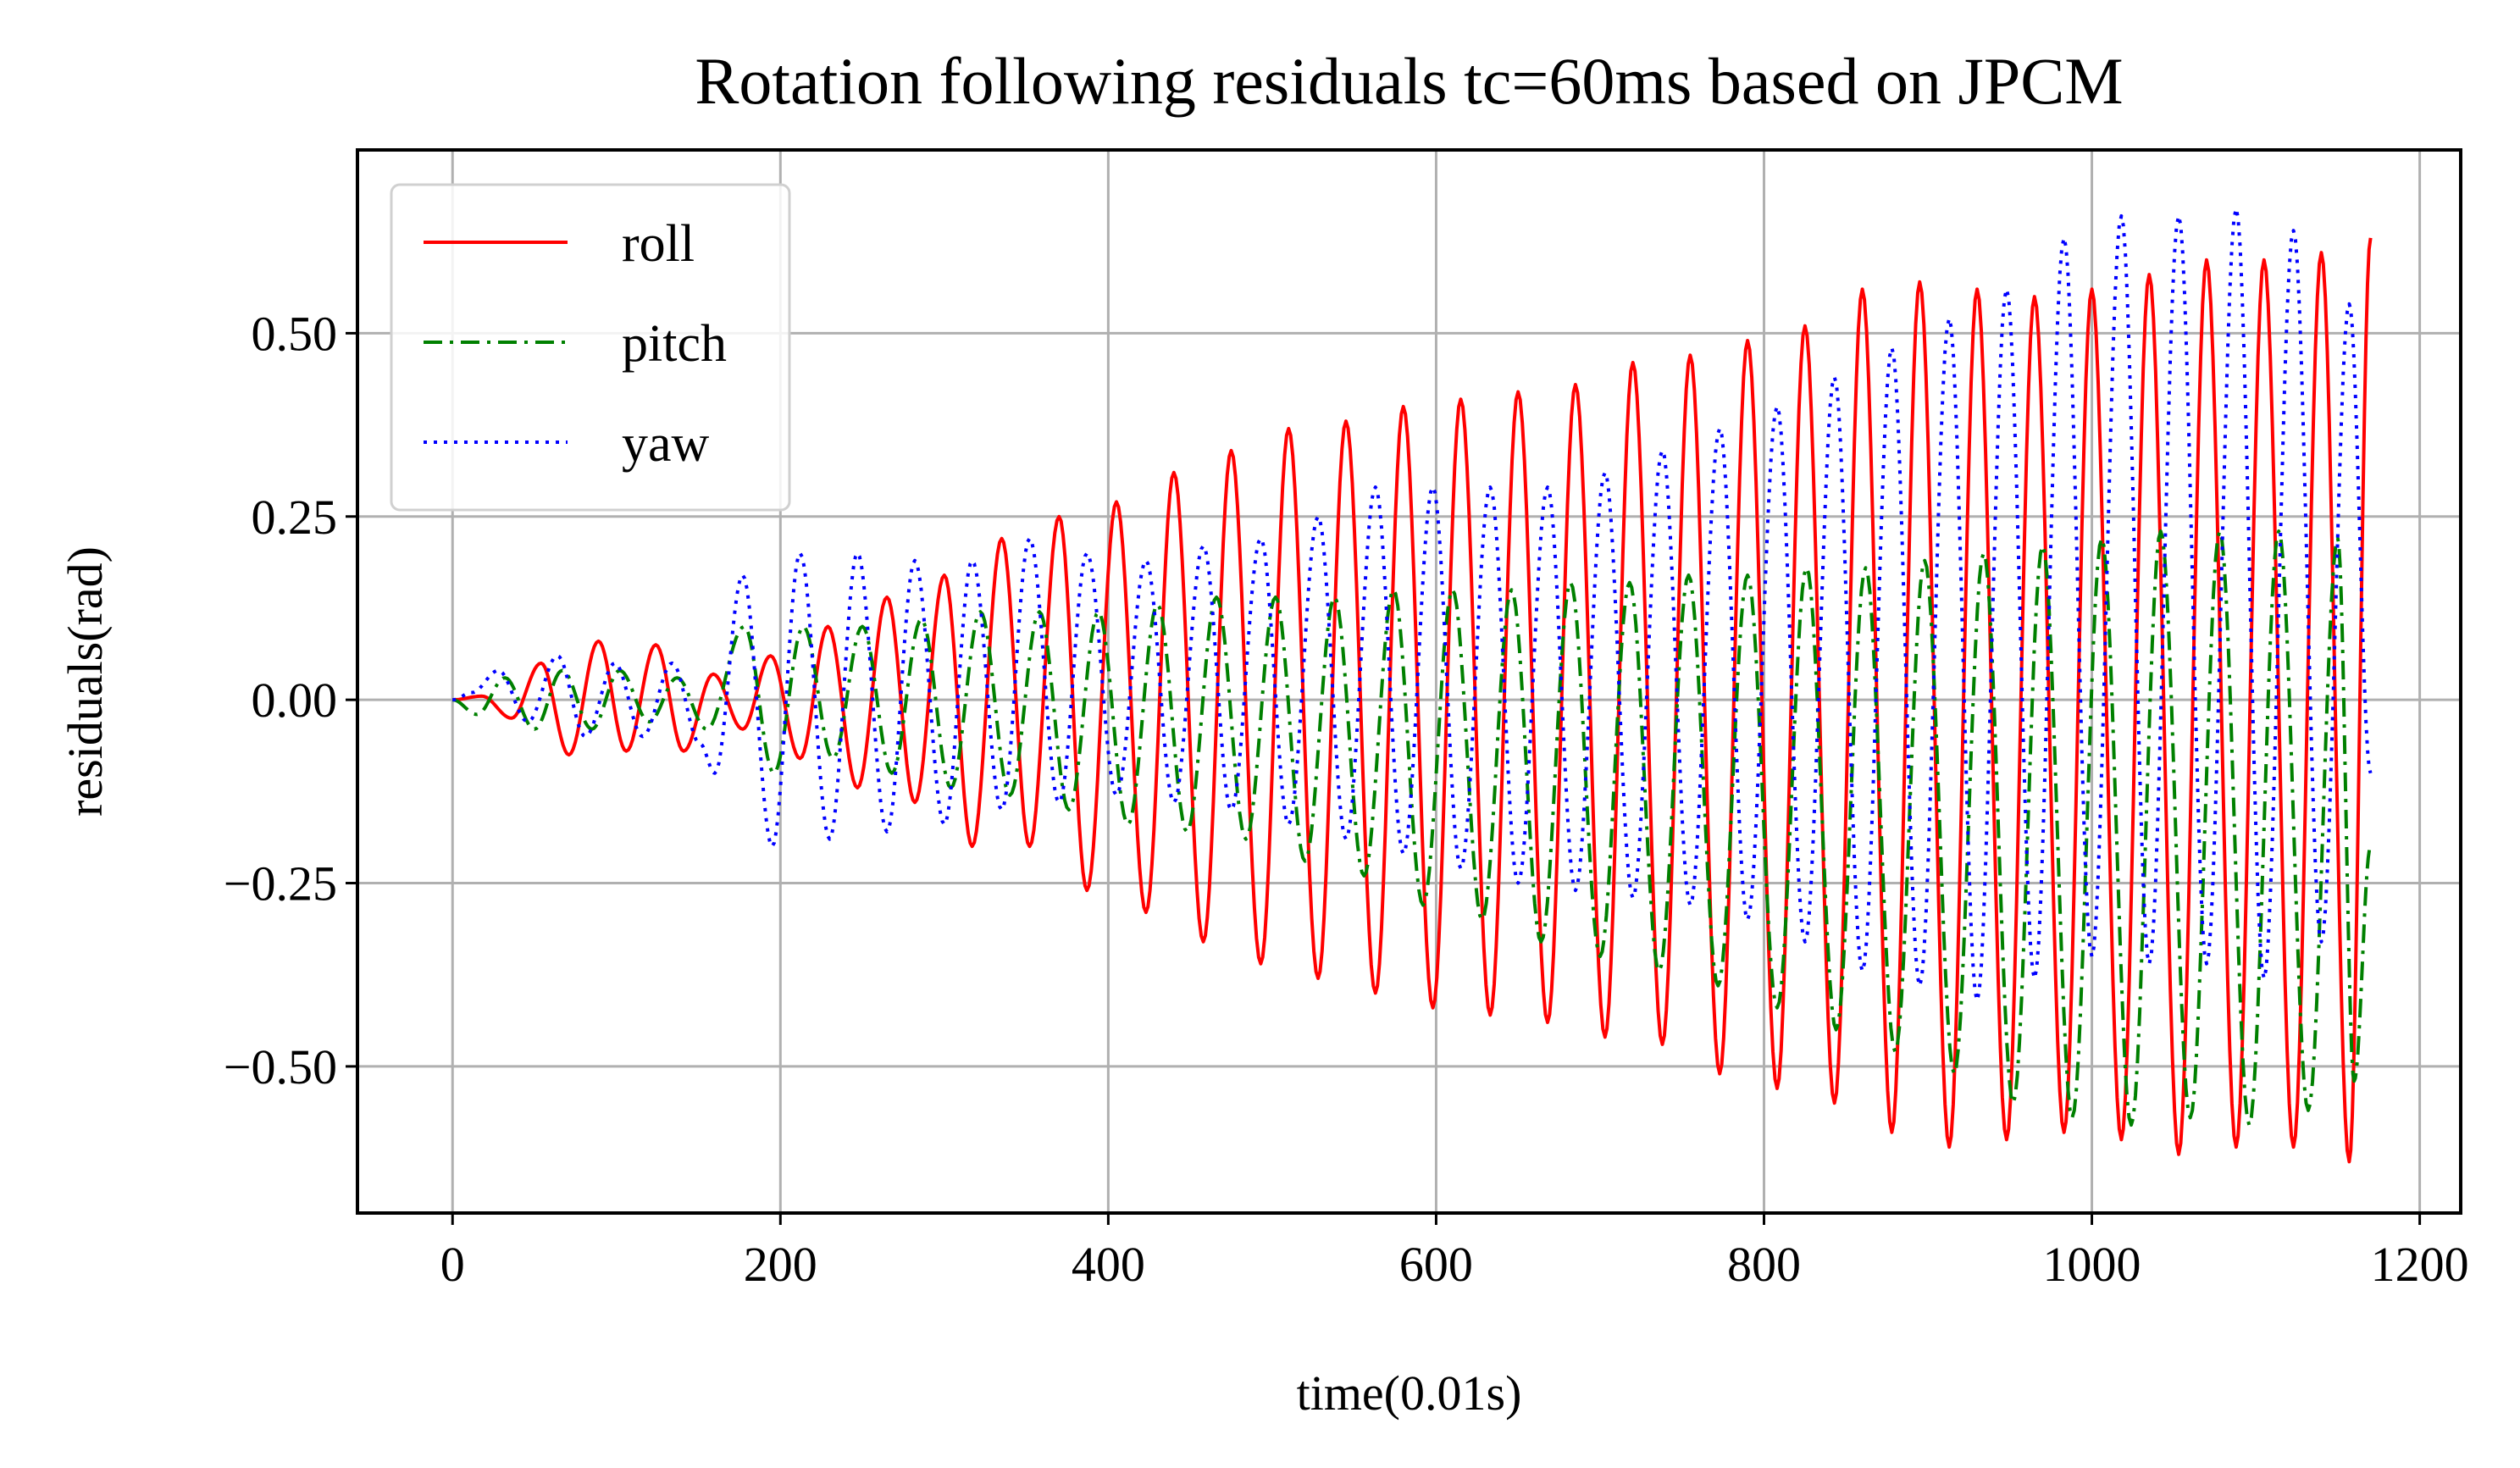 The image size is (2520, 1468). Describe the element at coordinates (1764, 1264) in the screenshot. I see `x-tick-label: 800` at that location.